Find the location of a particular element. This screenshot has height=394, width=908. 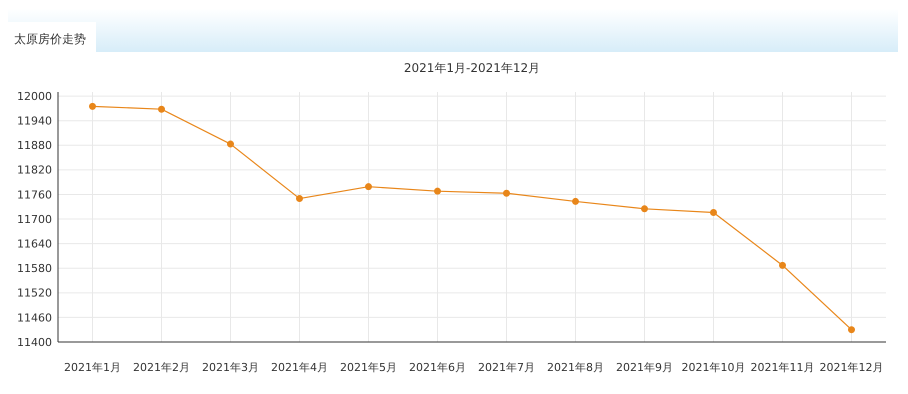

x-tick-label: 2021年4月 is located at coordinates (299, 367).